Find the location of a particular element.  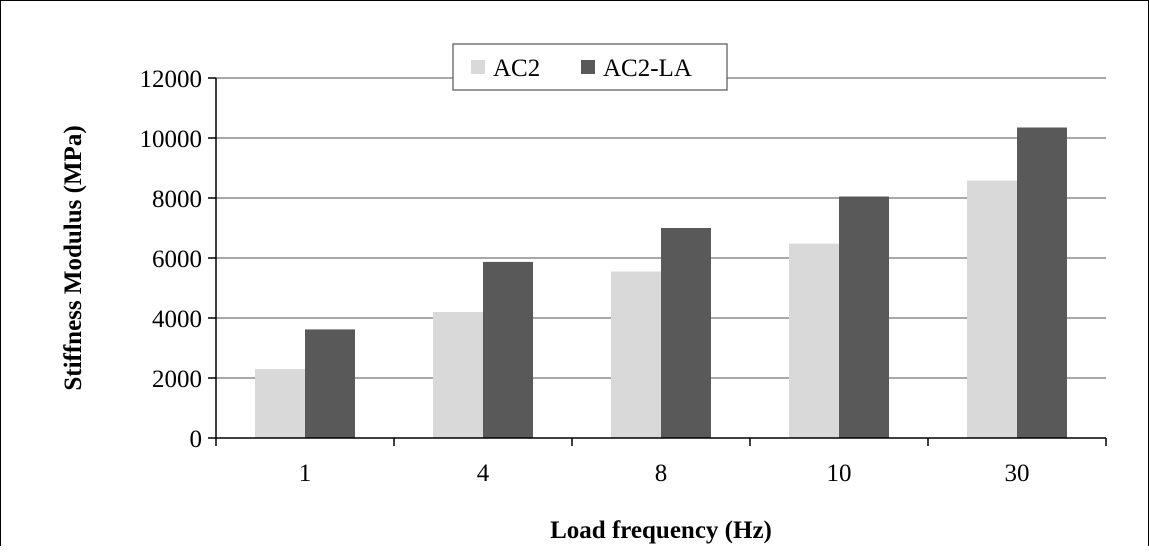

y-tick-label: 2000 is located at coordinates (177, 379).